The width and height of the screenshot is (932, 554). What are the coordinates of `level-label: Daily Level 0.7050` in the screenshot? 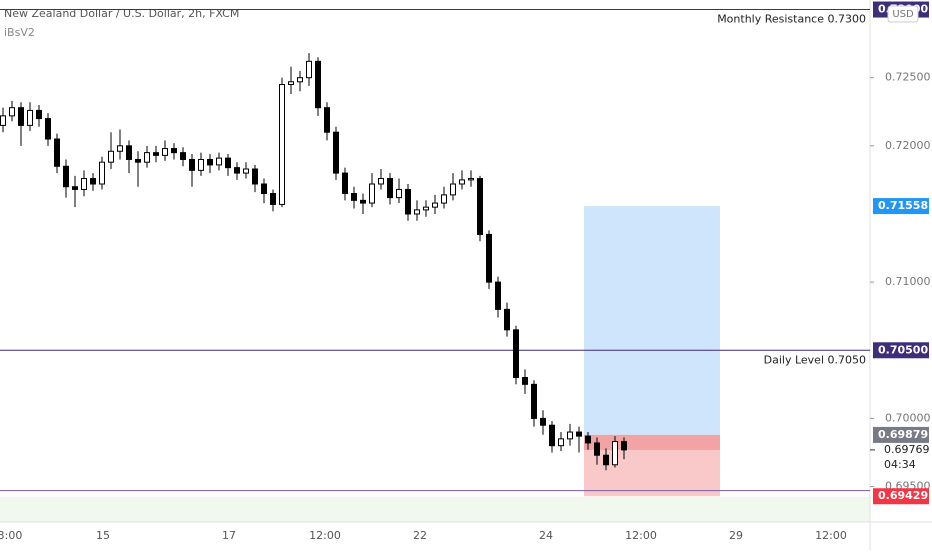 It's located at (815, 359).